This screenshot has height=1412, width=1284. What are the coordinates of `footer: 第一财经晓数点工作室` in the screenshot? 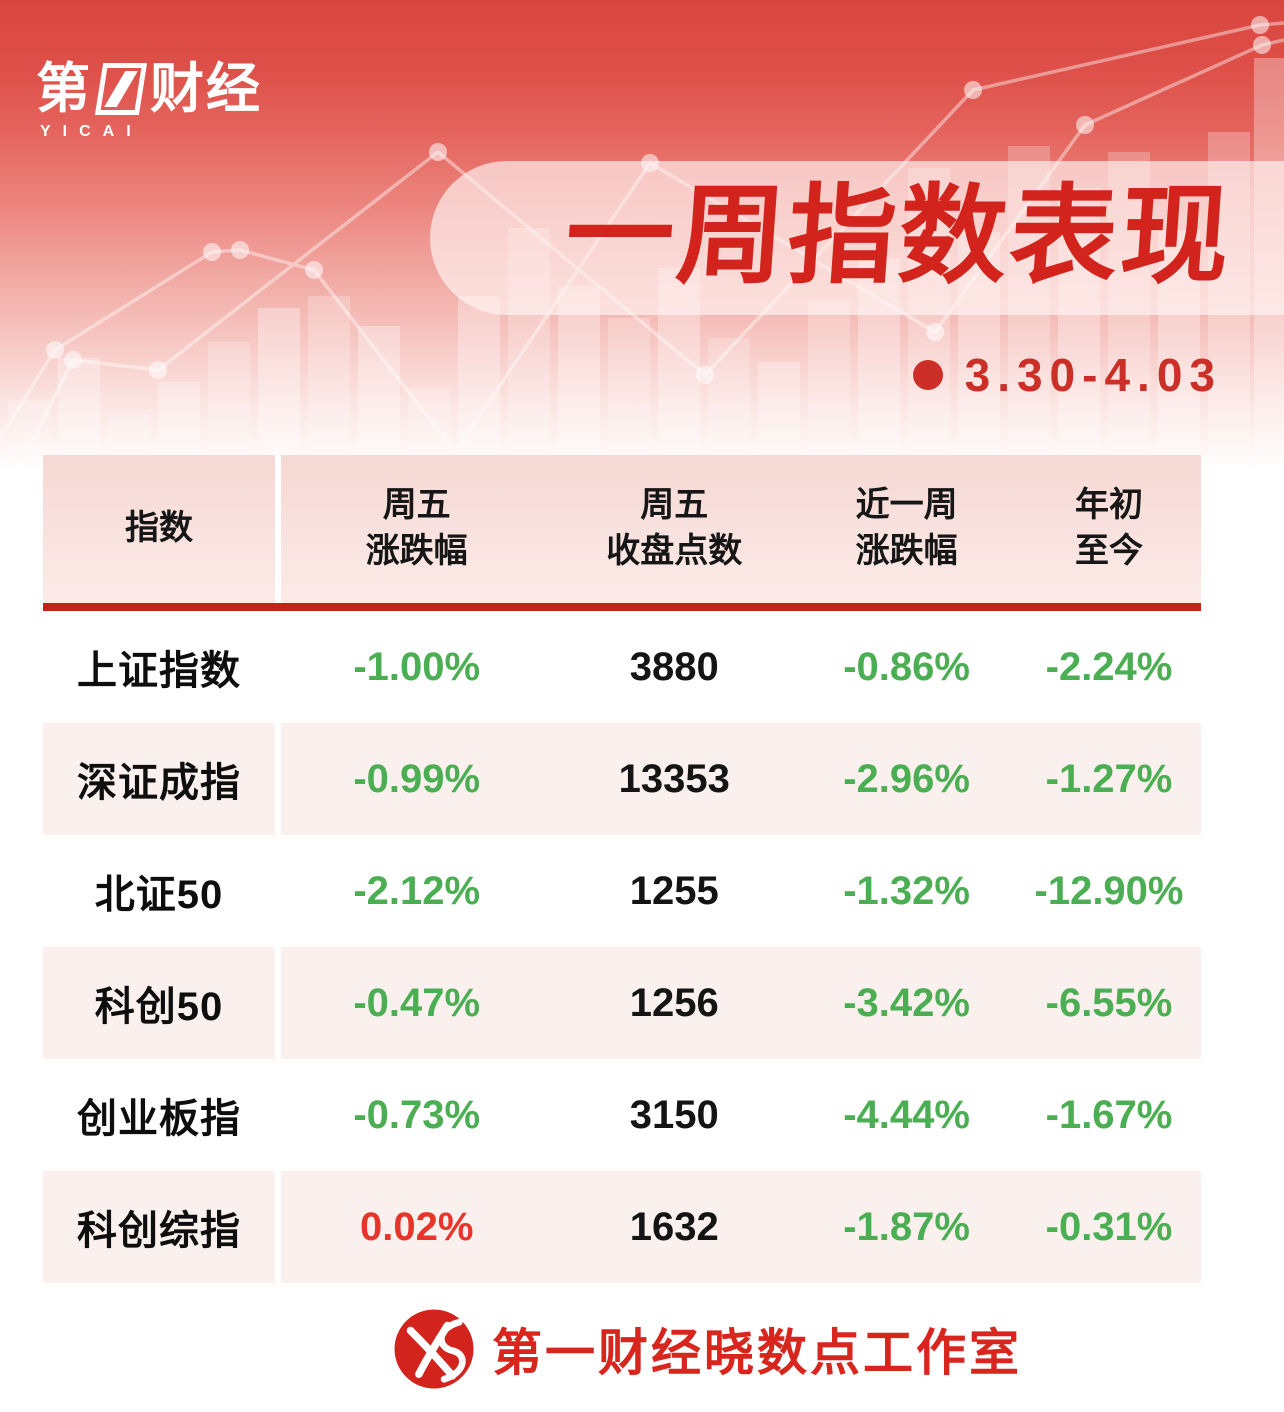 It's located at (642, 1349).